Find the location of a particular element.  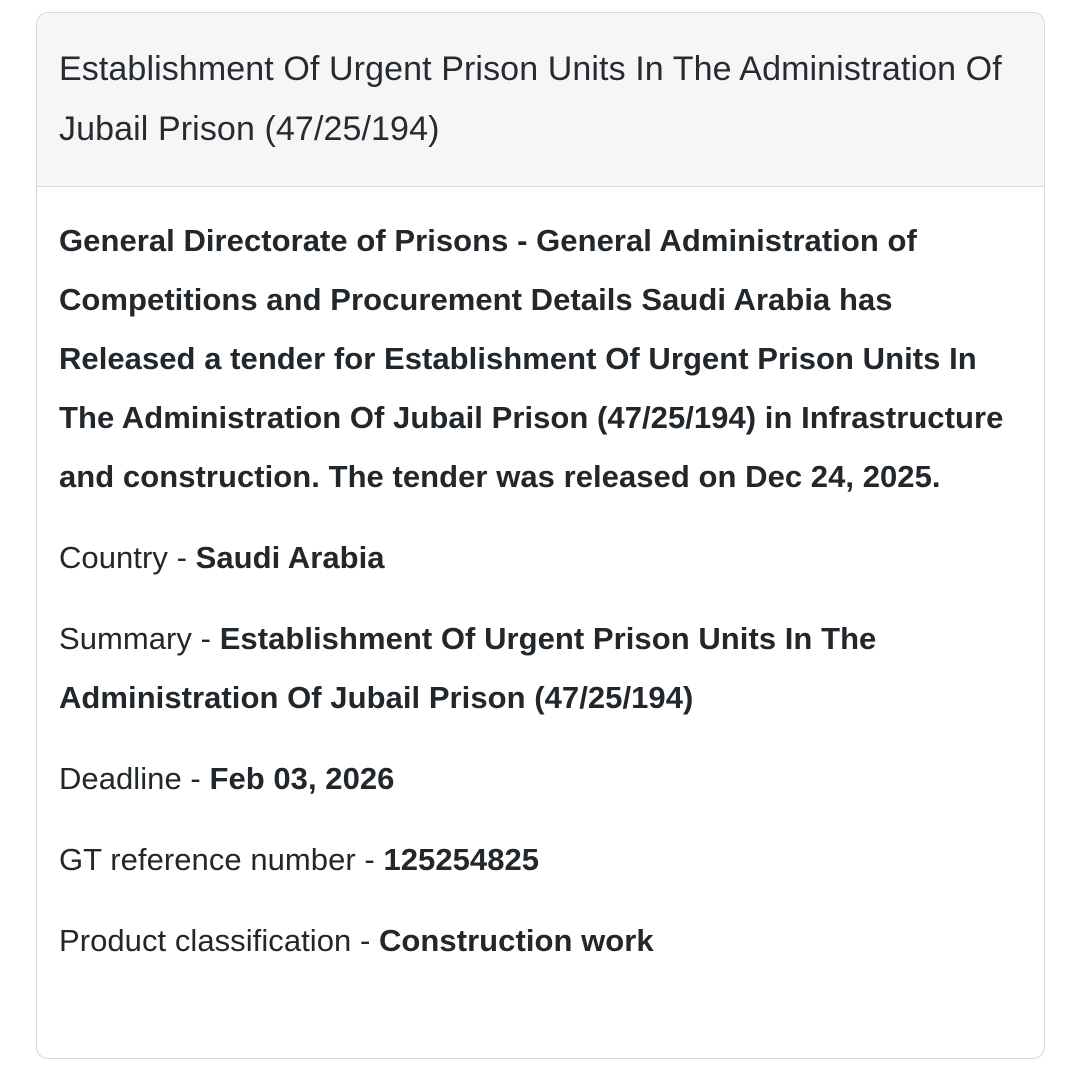

field-value-gt-reference-number: 125254825 is located at coordinates (461, 859).